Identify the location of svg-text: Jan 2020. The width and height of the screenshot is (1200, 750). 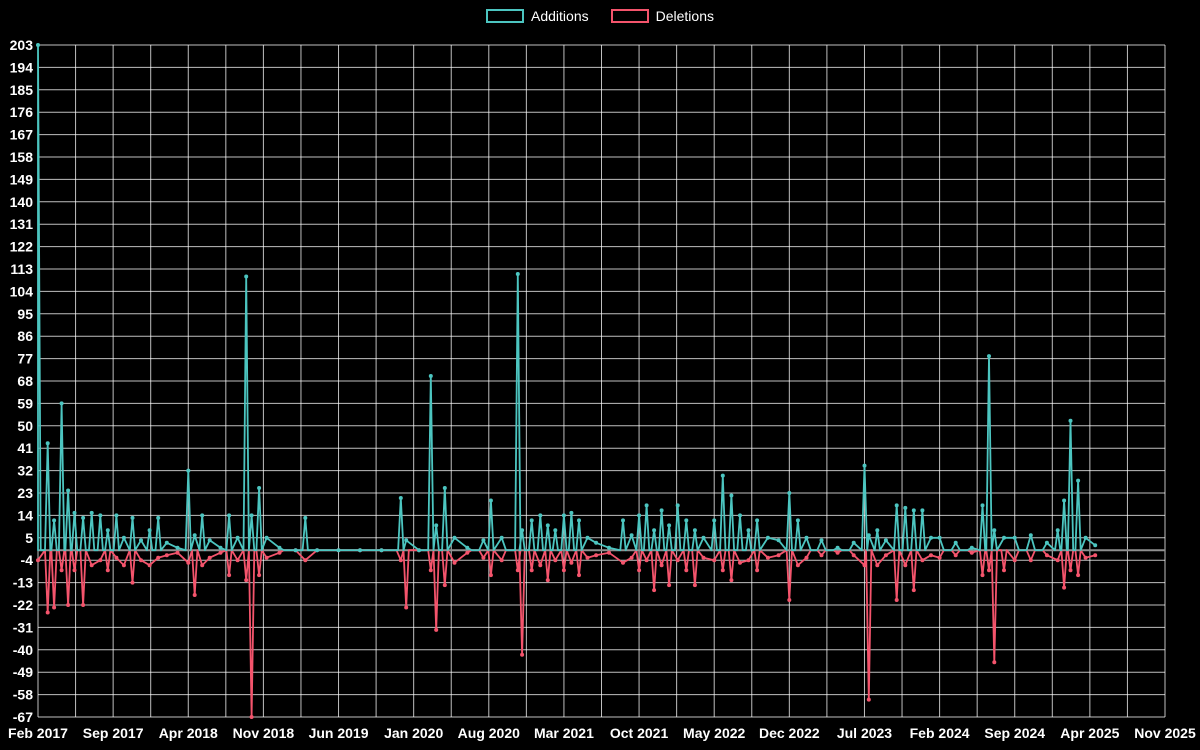
(413, 733).